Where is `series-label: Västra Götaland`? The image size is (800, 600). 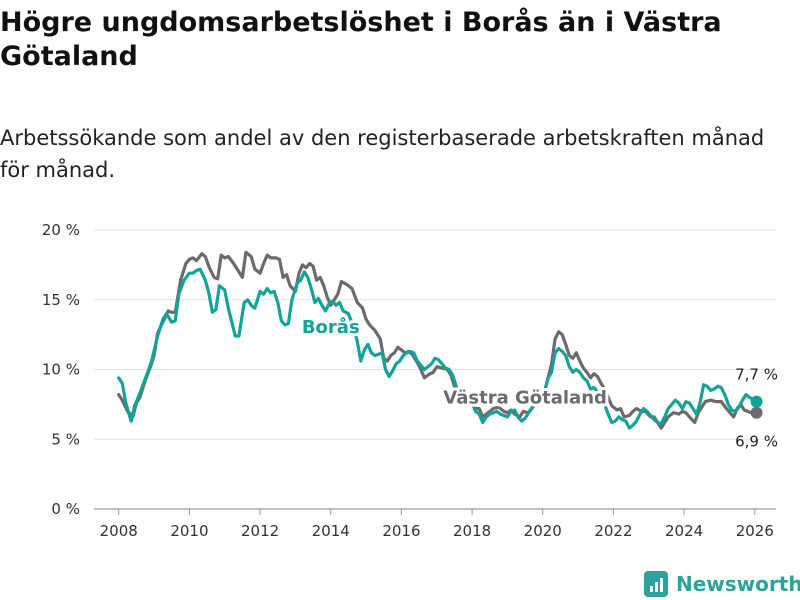
series-label: Västra Götaland is located at coordinates (525, 398).